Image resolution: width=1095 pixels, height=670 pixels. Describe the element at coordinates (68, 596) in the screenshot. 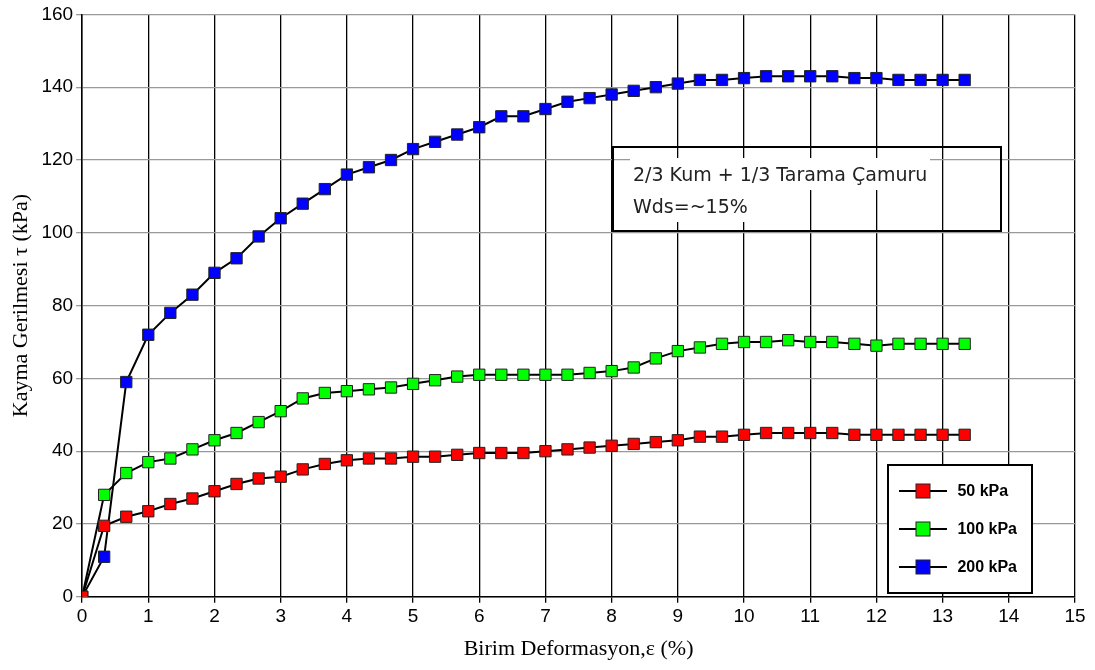

I see `y-tick-label: 0` at that location.